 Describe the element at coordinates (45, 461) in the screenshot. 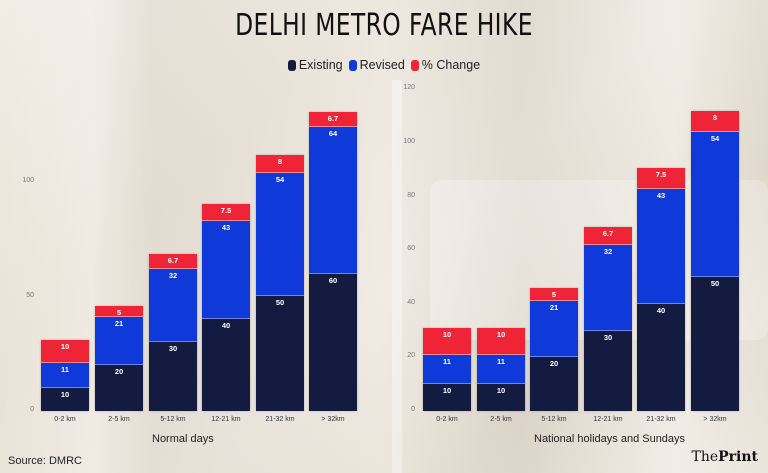

I see `source-note: Source: DMRC` at that location.